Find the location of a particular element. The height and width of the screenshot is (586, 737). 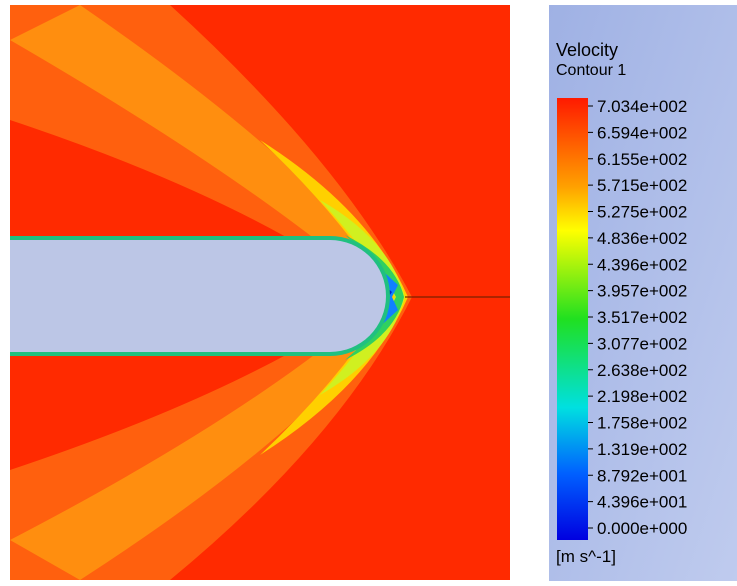

level-label: 5.715e+002 is located at coordinates (642, 185).